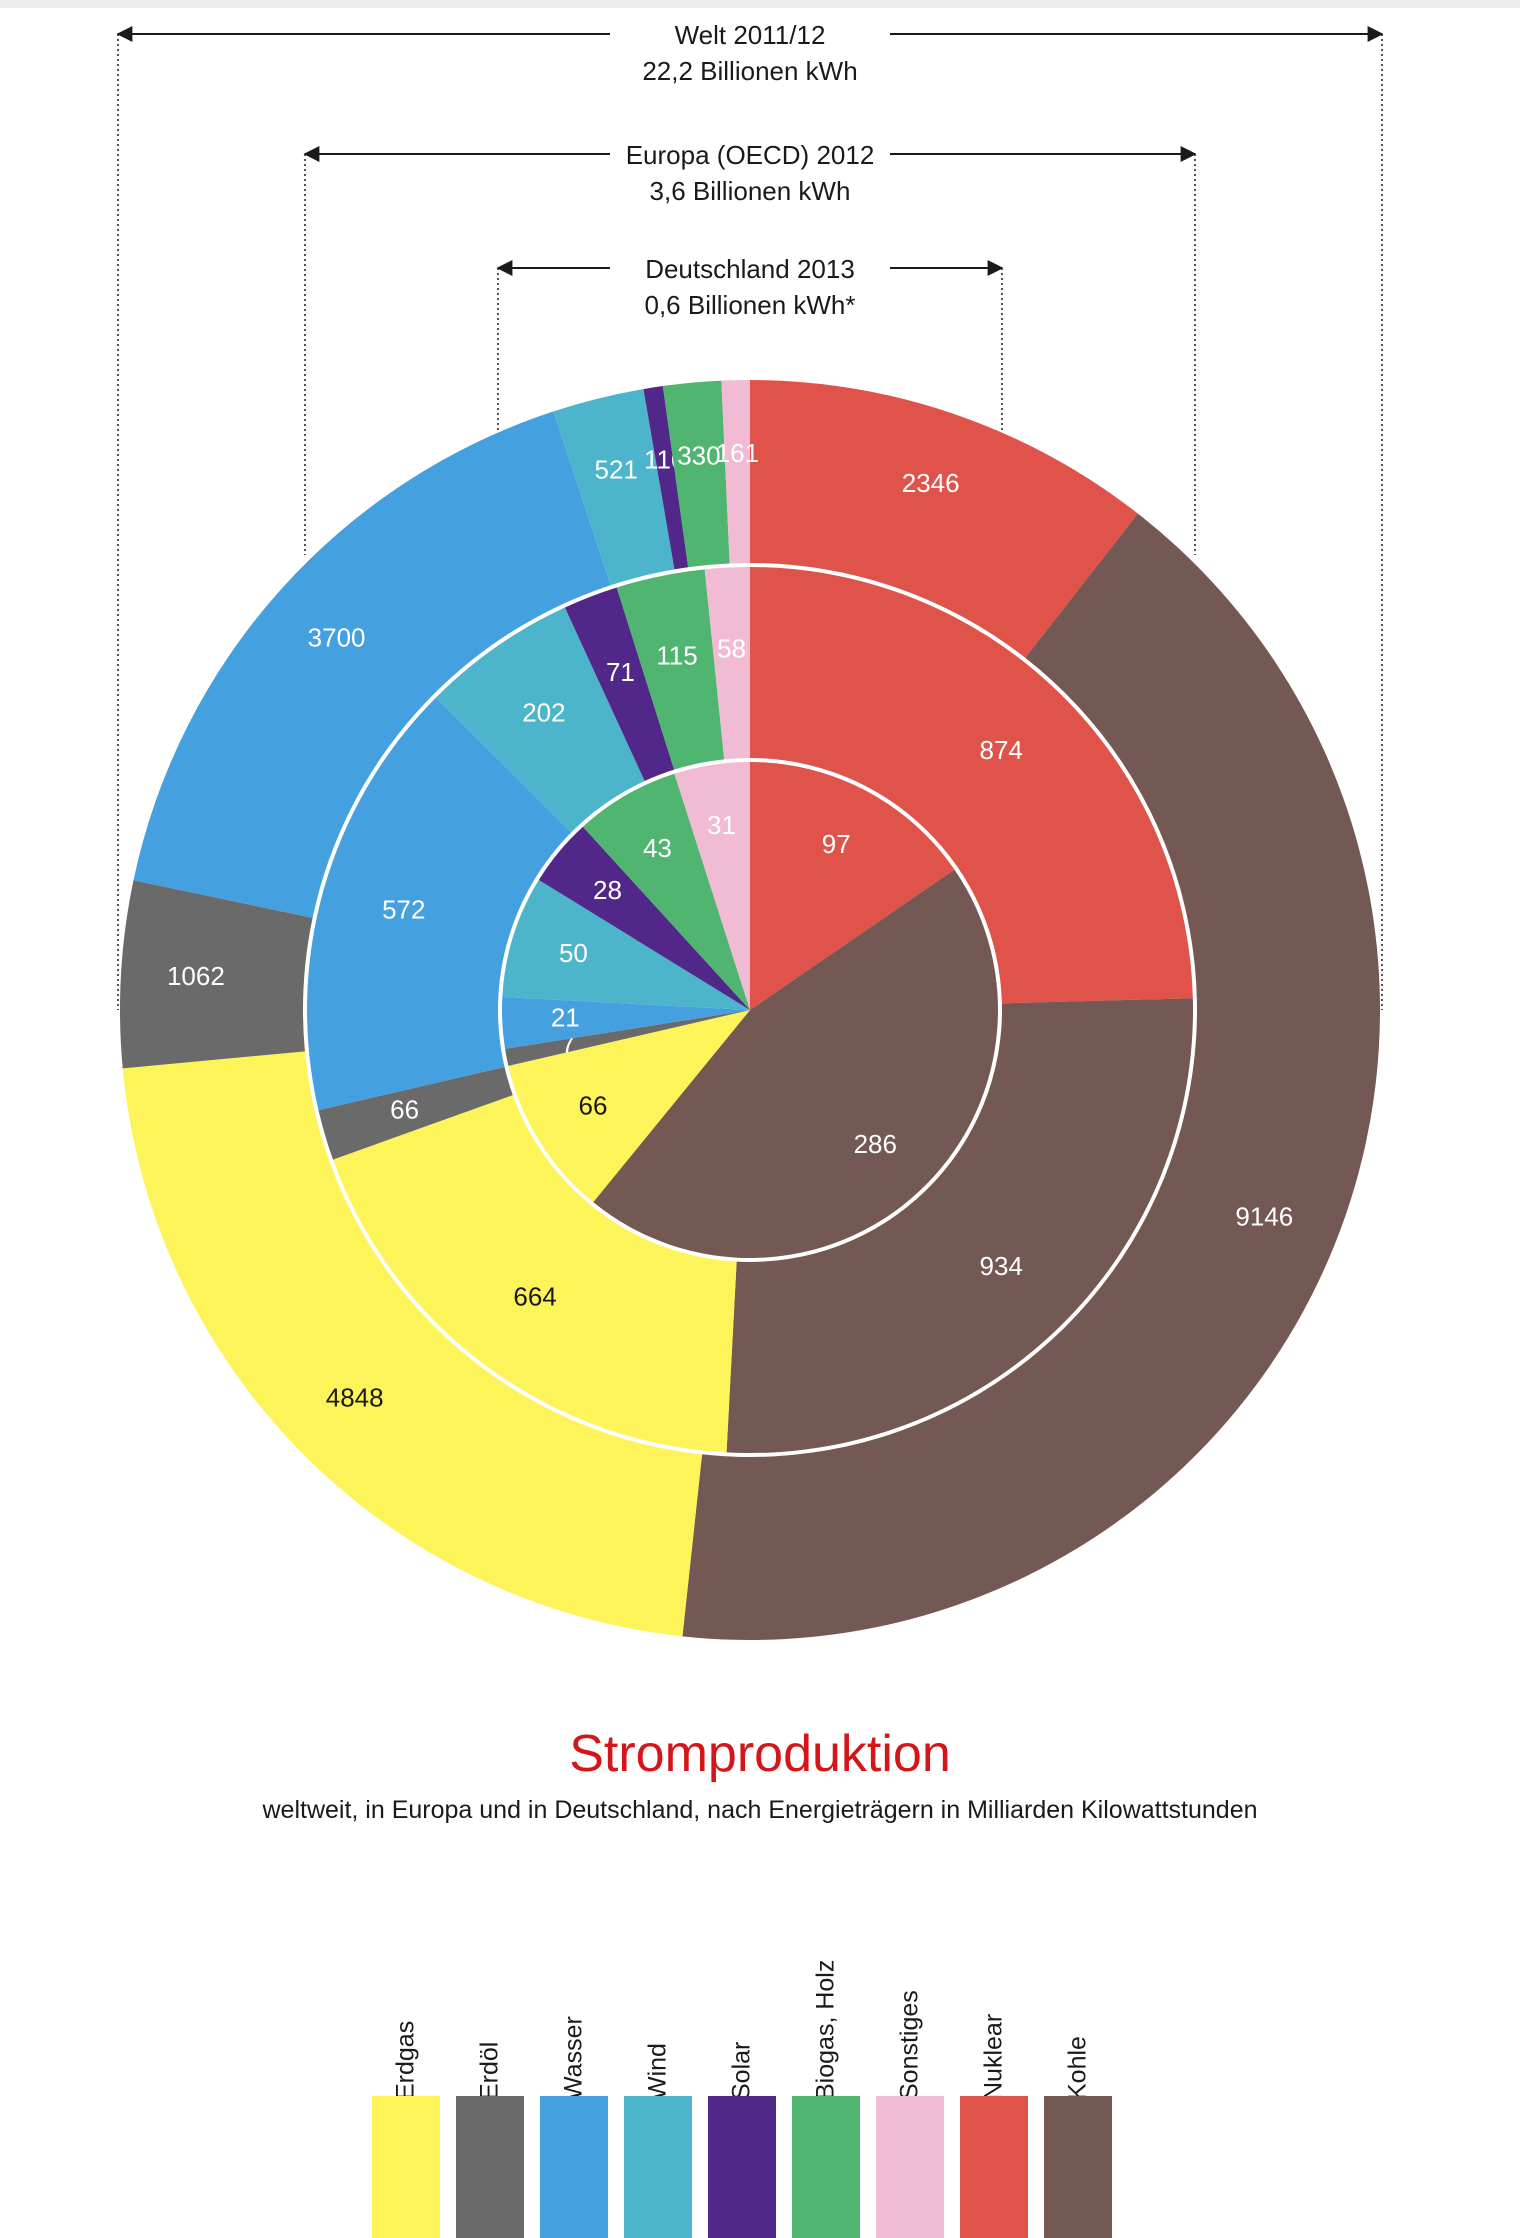  Describe the element at coordinates (795, 1063) in the screenshot. I see `slice-deutschland-kohle` at that location.